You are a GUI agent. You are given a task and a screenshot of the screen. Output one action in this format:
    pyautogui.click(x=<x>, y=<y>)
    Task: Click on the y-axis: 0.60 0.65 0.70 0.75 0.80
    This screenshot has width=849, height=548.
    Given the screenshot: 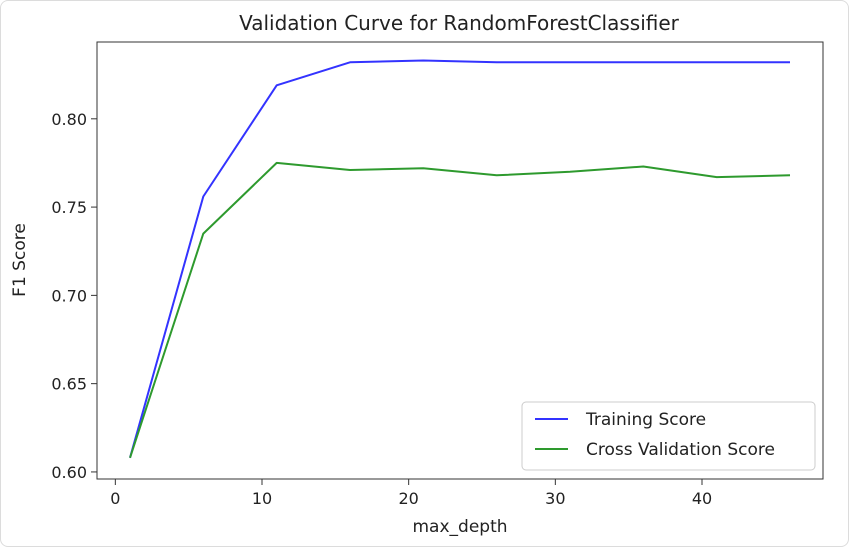 What is the action you would take?
    pyautogui.click(x=74, y=296)
    